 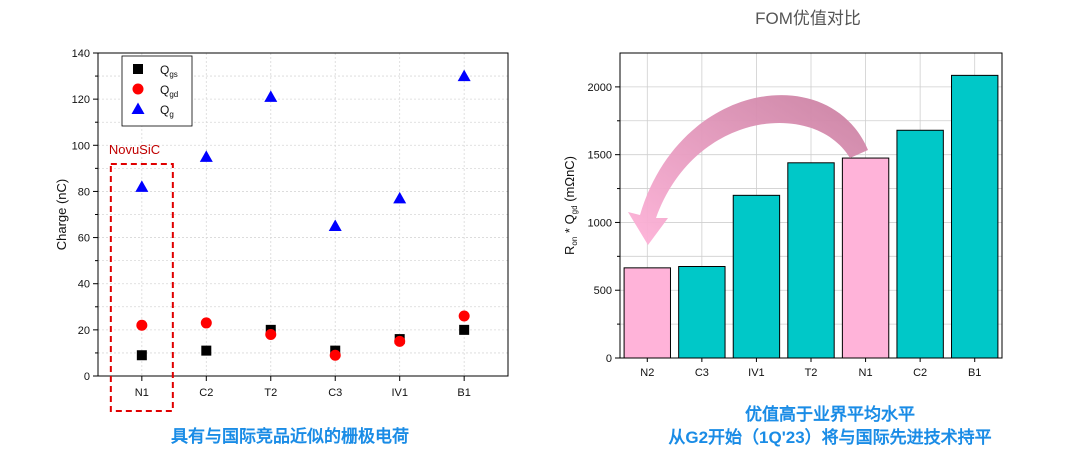 What do you see at coordinates (920, 244) in the screenshot?
I see `bar-c2` at bounding box center [920, 244].